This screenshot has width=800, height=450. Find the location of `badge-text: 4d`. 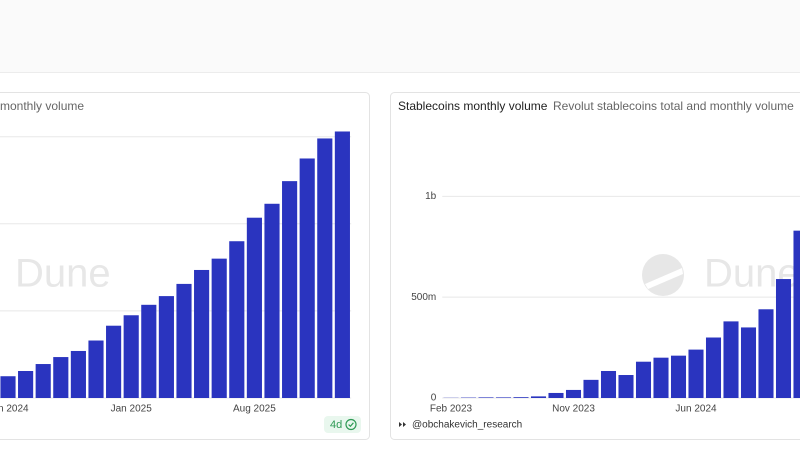

badge-text: 4d is located at coordinates (336, 425).